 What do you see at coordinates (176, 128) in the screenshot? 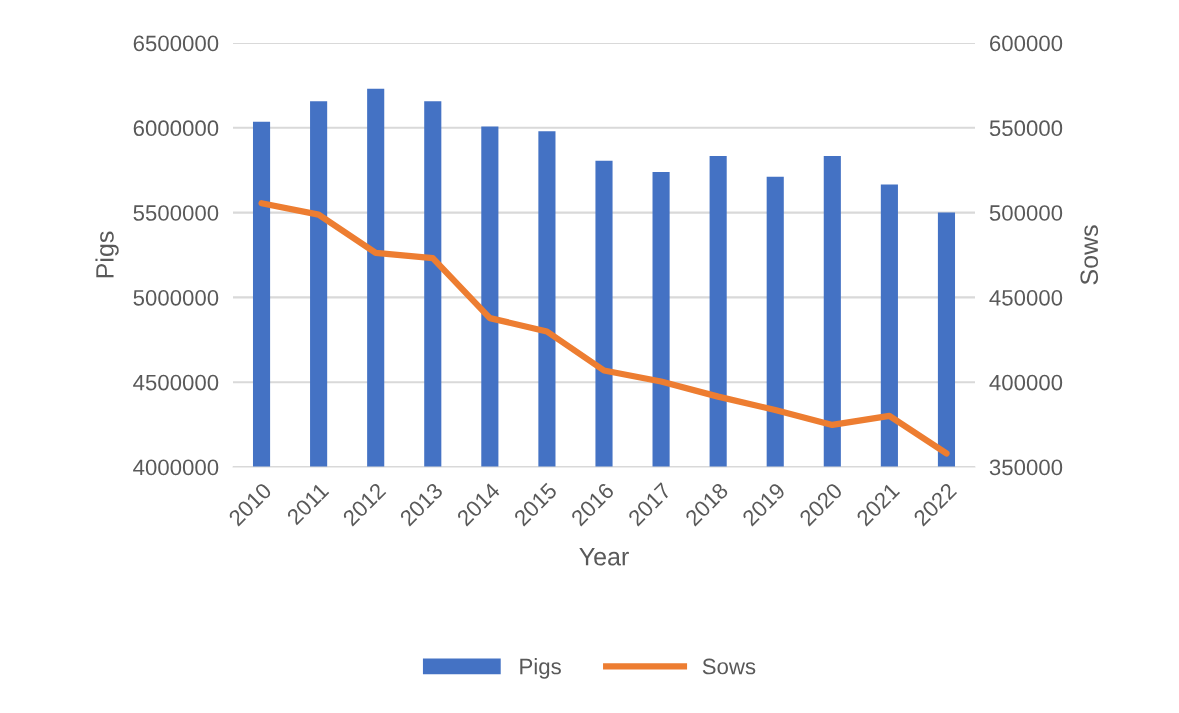
I see `y-tick-label: 6000000` at bounding box center [176, 128].